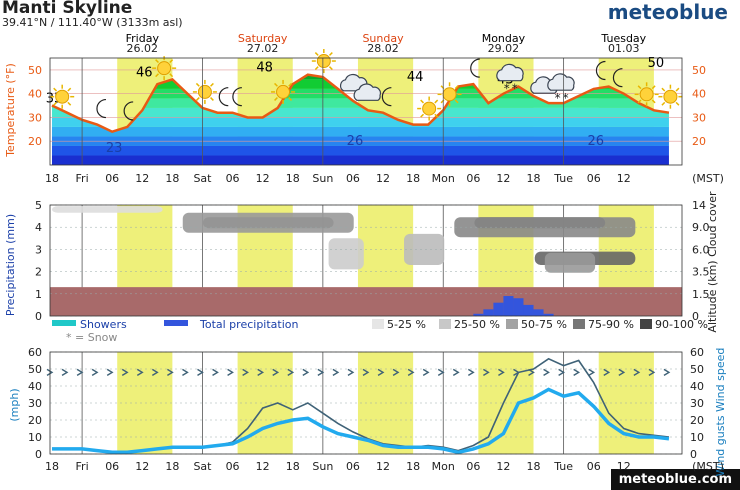 This screenshot has height=490, width=740. What do you see at coordinates (38, 294) in the screenshot?
I see `precip-tick-left: 1` at bounding box center [38, 294].